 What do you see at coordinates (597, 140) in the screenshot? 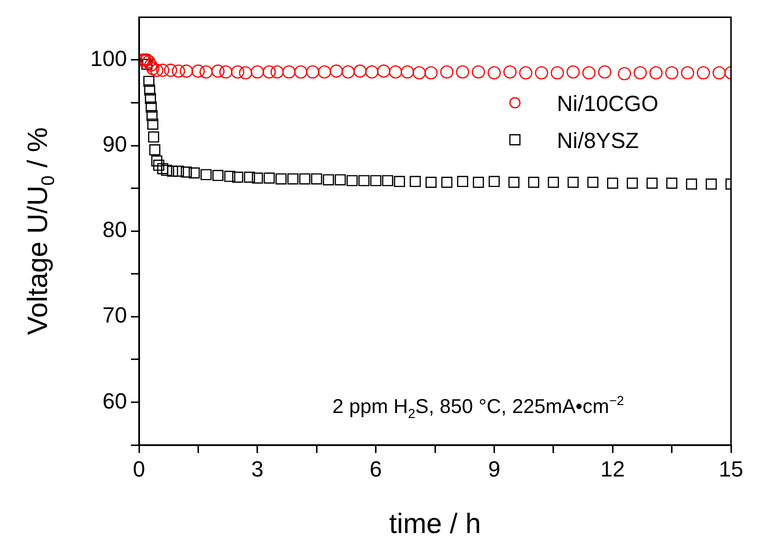
I see `legend-label: Ni/8YSZ` at bounding box center [597, 140].